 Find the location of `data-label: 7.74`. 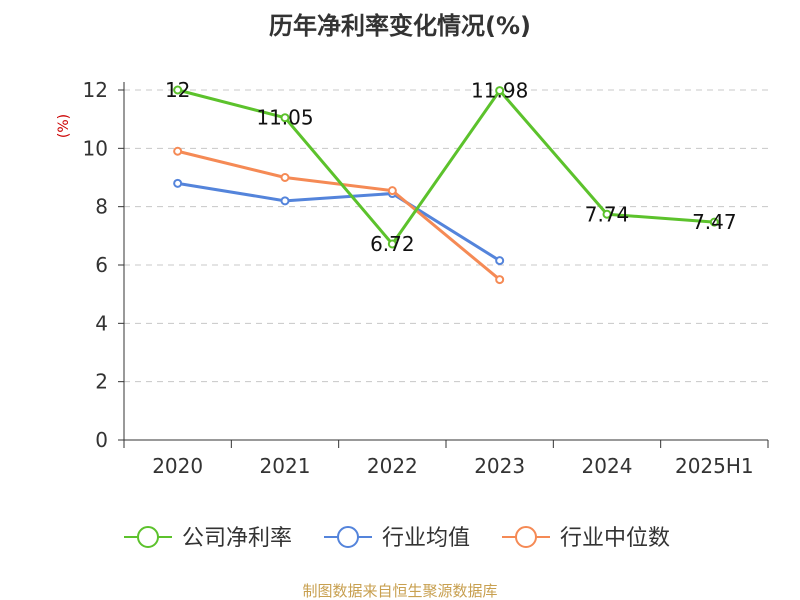

data-label: 7.74 is located at coordinates (607, 214).